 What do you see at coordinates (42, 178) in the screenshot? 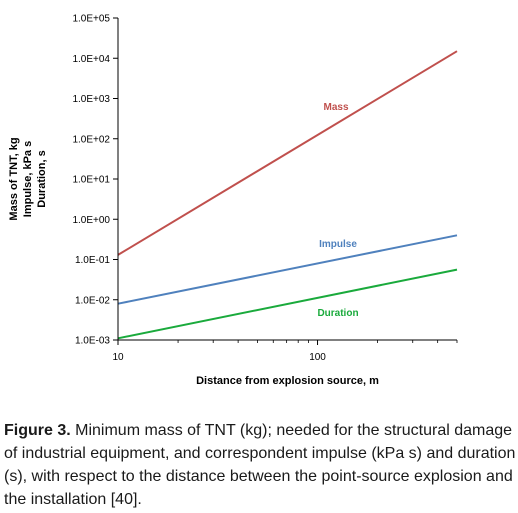
I see `y-axis-title-line: Duration, s` at bounding box center [42, 178].